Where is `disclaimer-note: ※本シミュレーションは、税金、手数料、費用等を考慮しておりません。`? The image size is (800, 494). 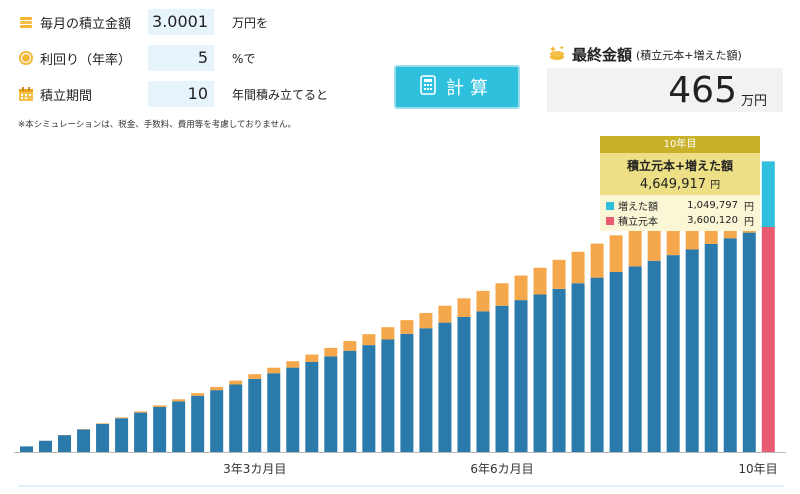
disclaimer-note: ※本シミュレーションは、税金、手数料、費用等を考慮しておりません。 is located at coordinates (157, 125).